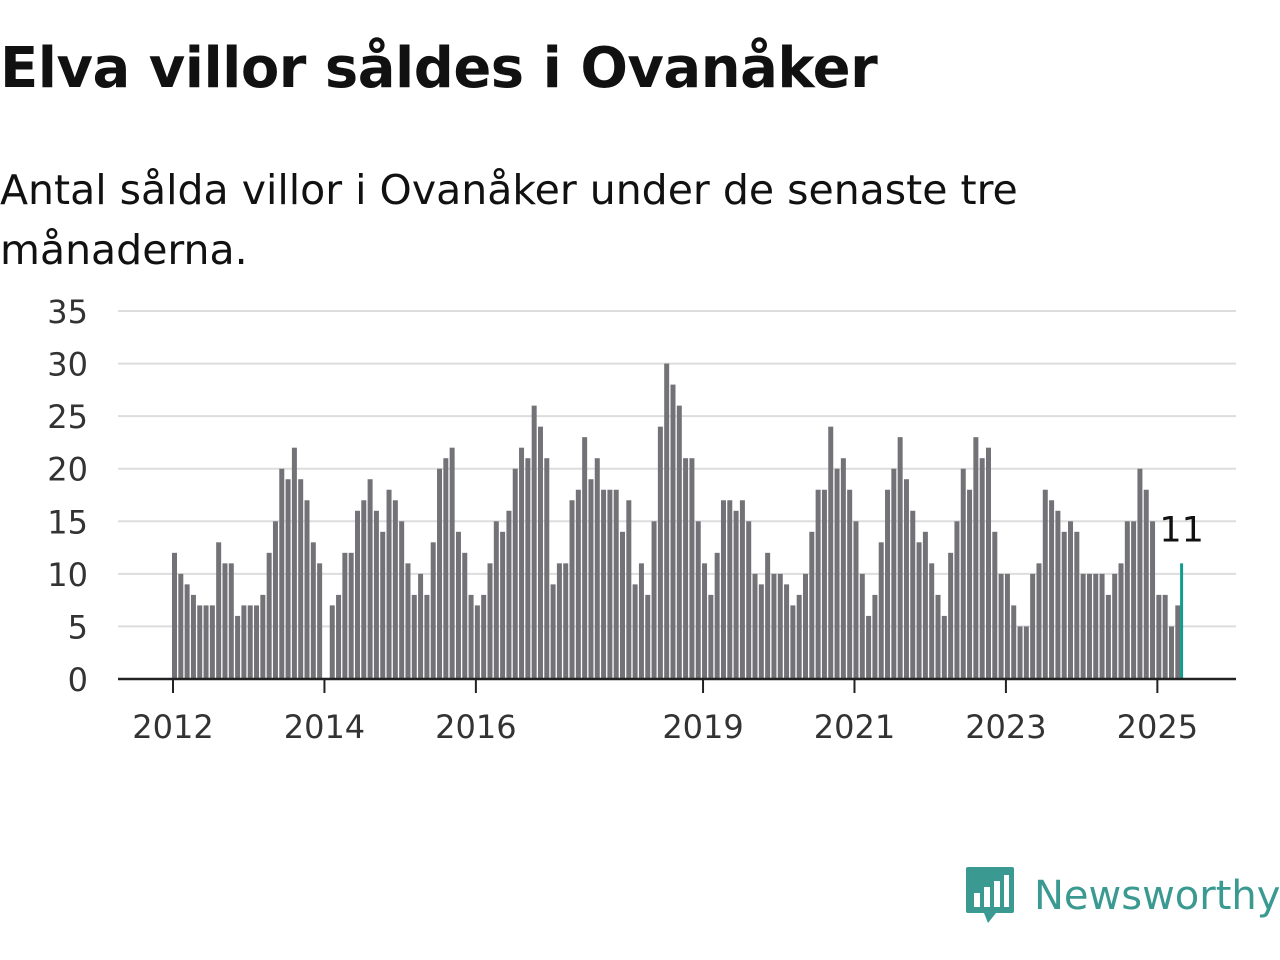  What do you see at coordinates (172, 727) in the screenshot?
I see `x-tick-label: 2012` at bounding box center [172, 727].